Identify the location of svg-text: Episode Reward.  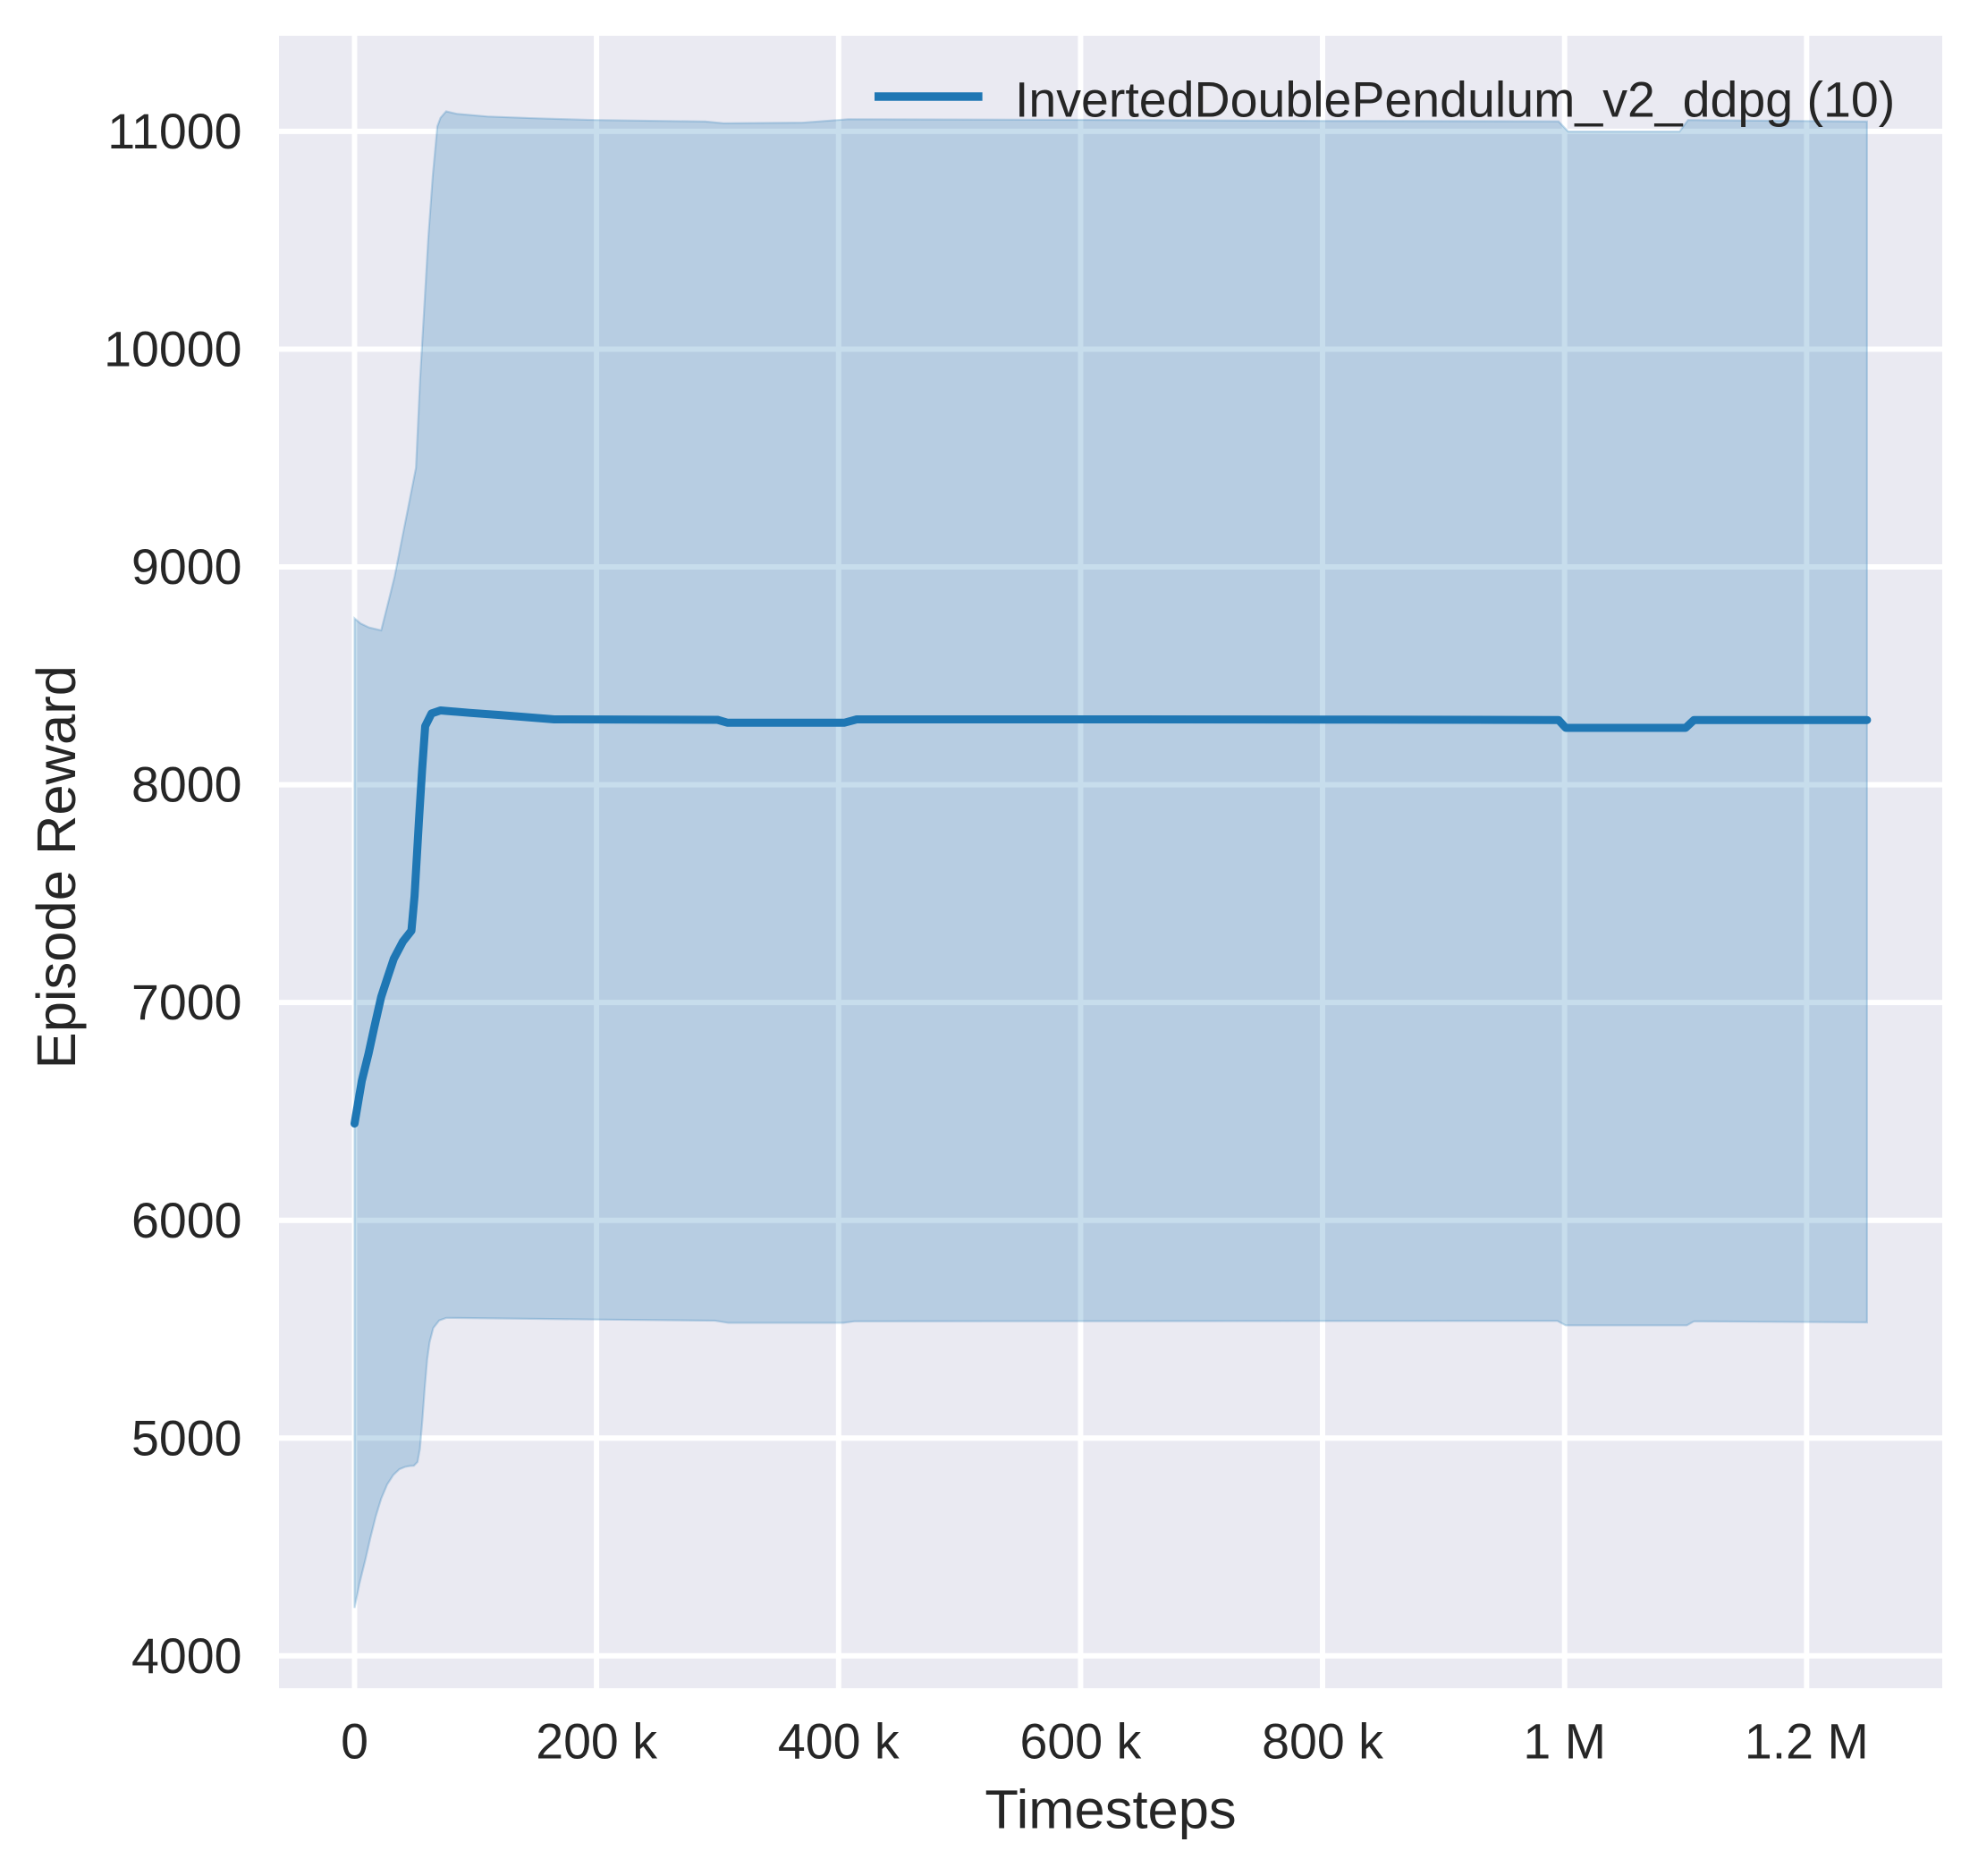
(57, 867).